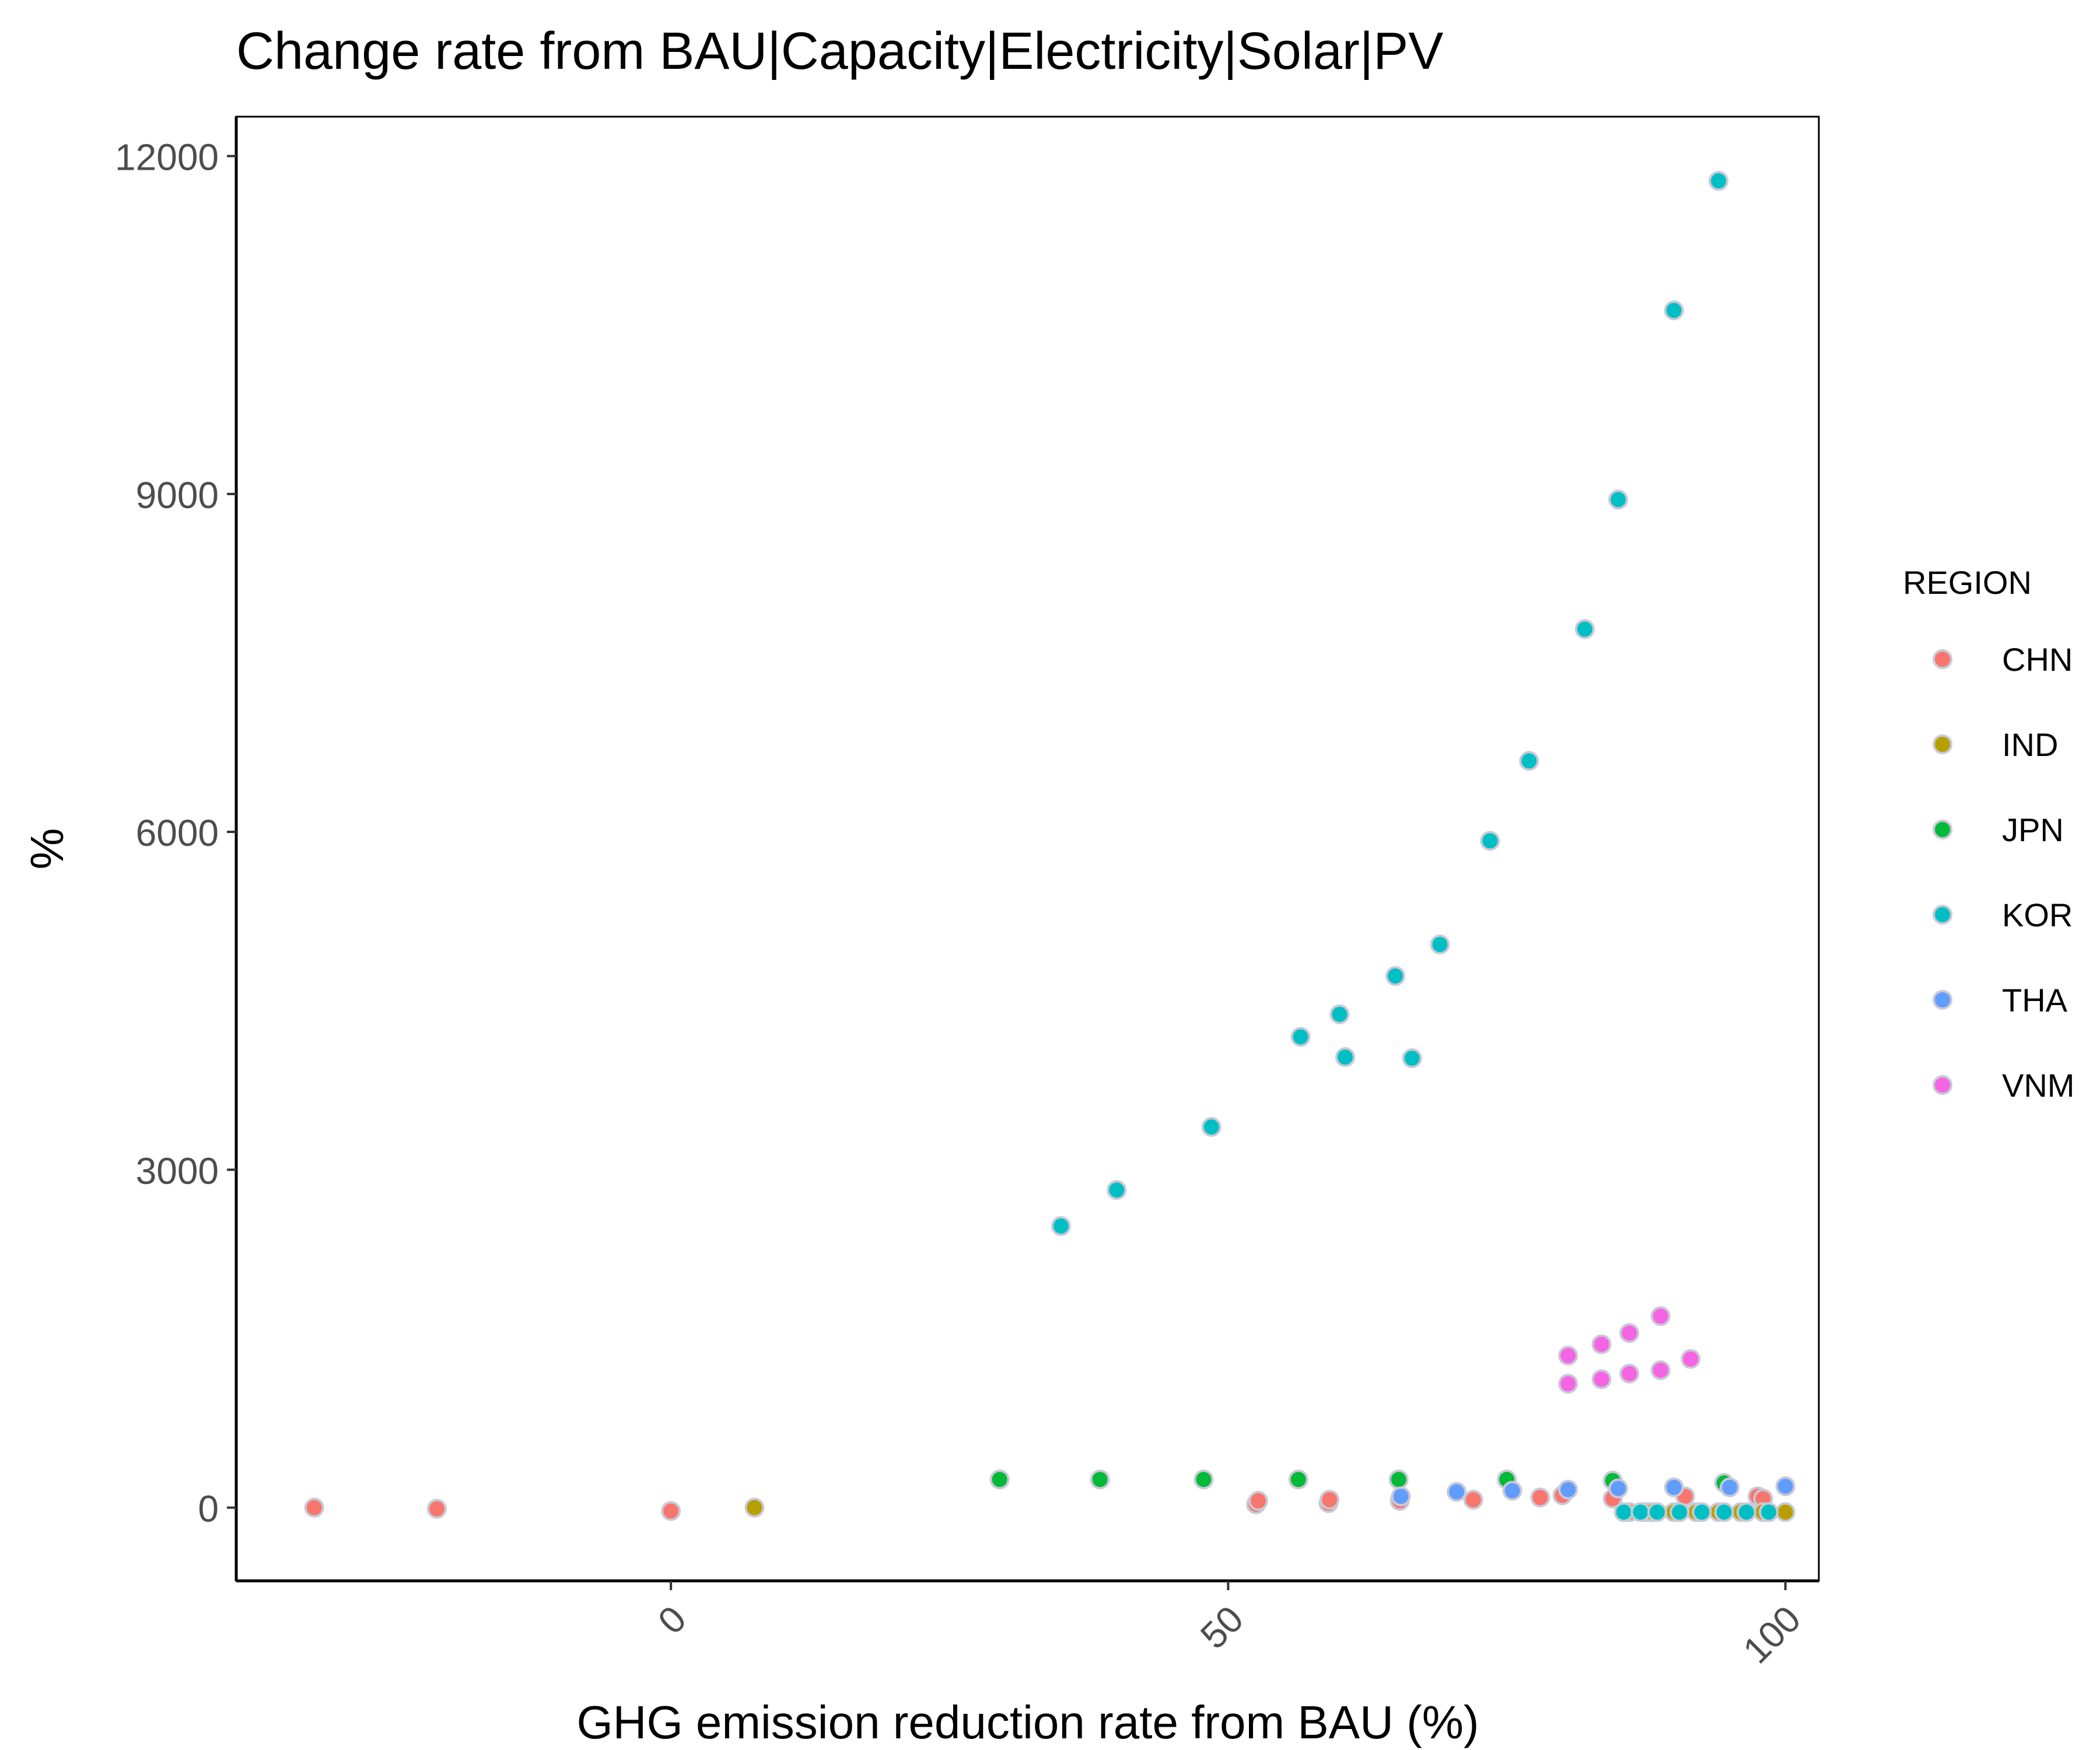  What do you see at coordinates (1943, 1085) in the screenshot?
I see `legend-key-vnm` at bounding box center [1943, 1085].